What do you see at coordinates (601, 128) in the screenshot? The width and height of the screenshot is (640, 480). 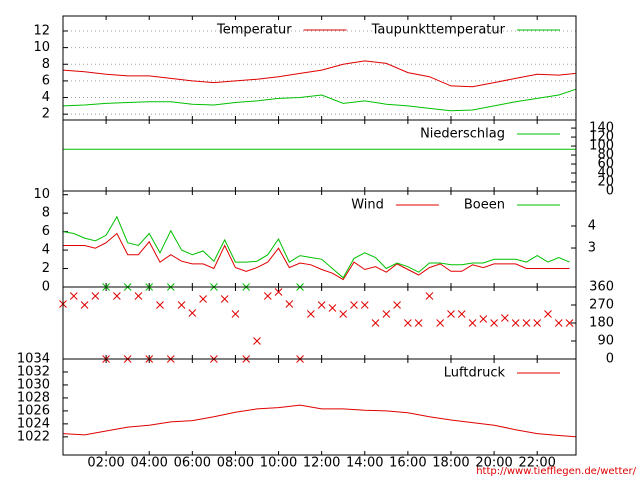 I see `y-tick-label: 140` at bounding box center [601, 128].